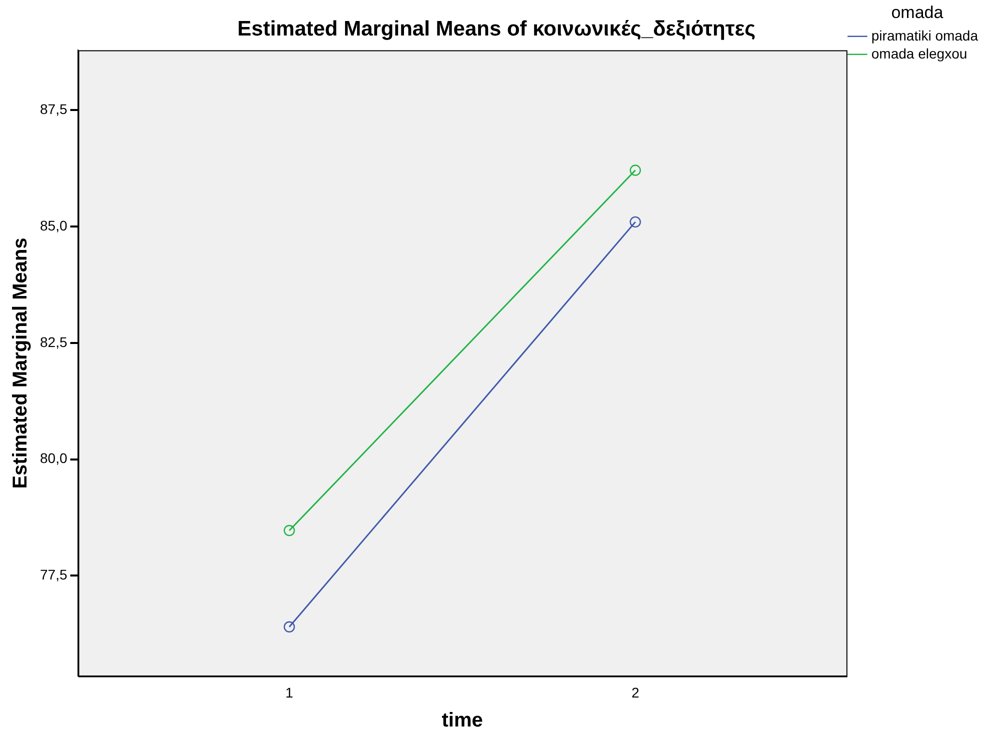 The image size is (998, 742). What do you see at coordinates (54, 225) in the screenshot?
I see `y-tick-label: 85,0` at bounding box center [54, 225].